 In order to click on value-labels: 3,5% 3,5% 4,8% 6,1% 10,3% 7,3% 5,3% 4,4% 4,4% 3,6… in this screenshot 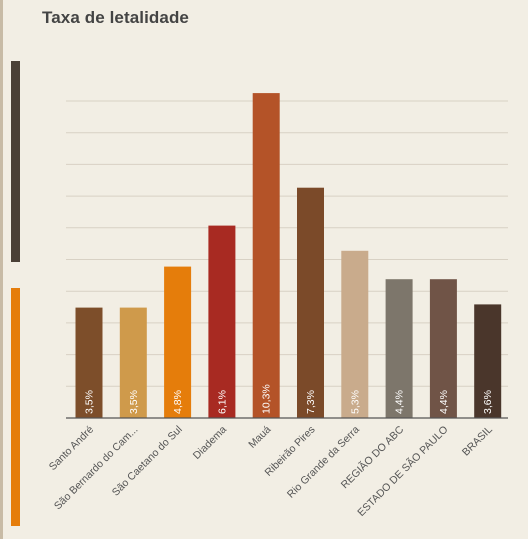, I will do `click(289, 399)`.